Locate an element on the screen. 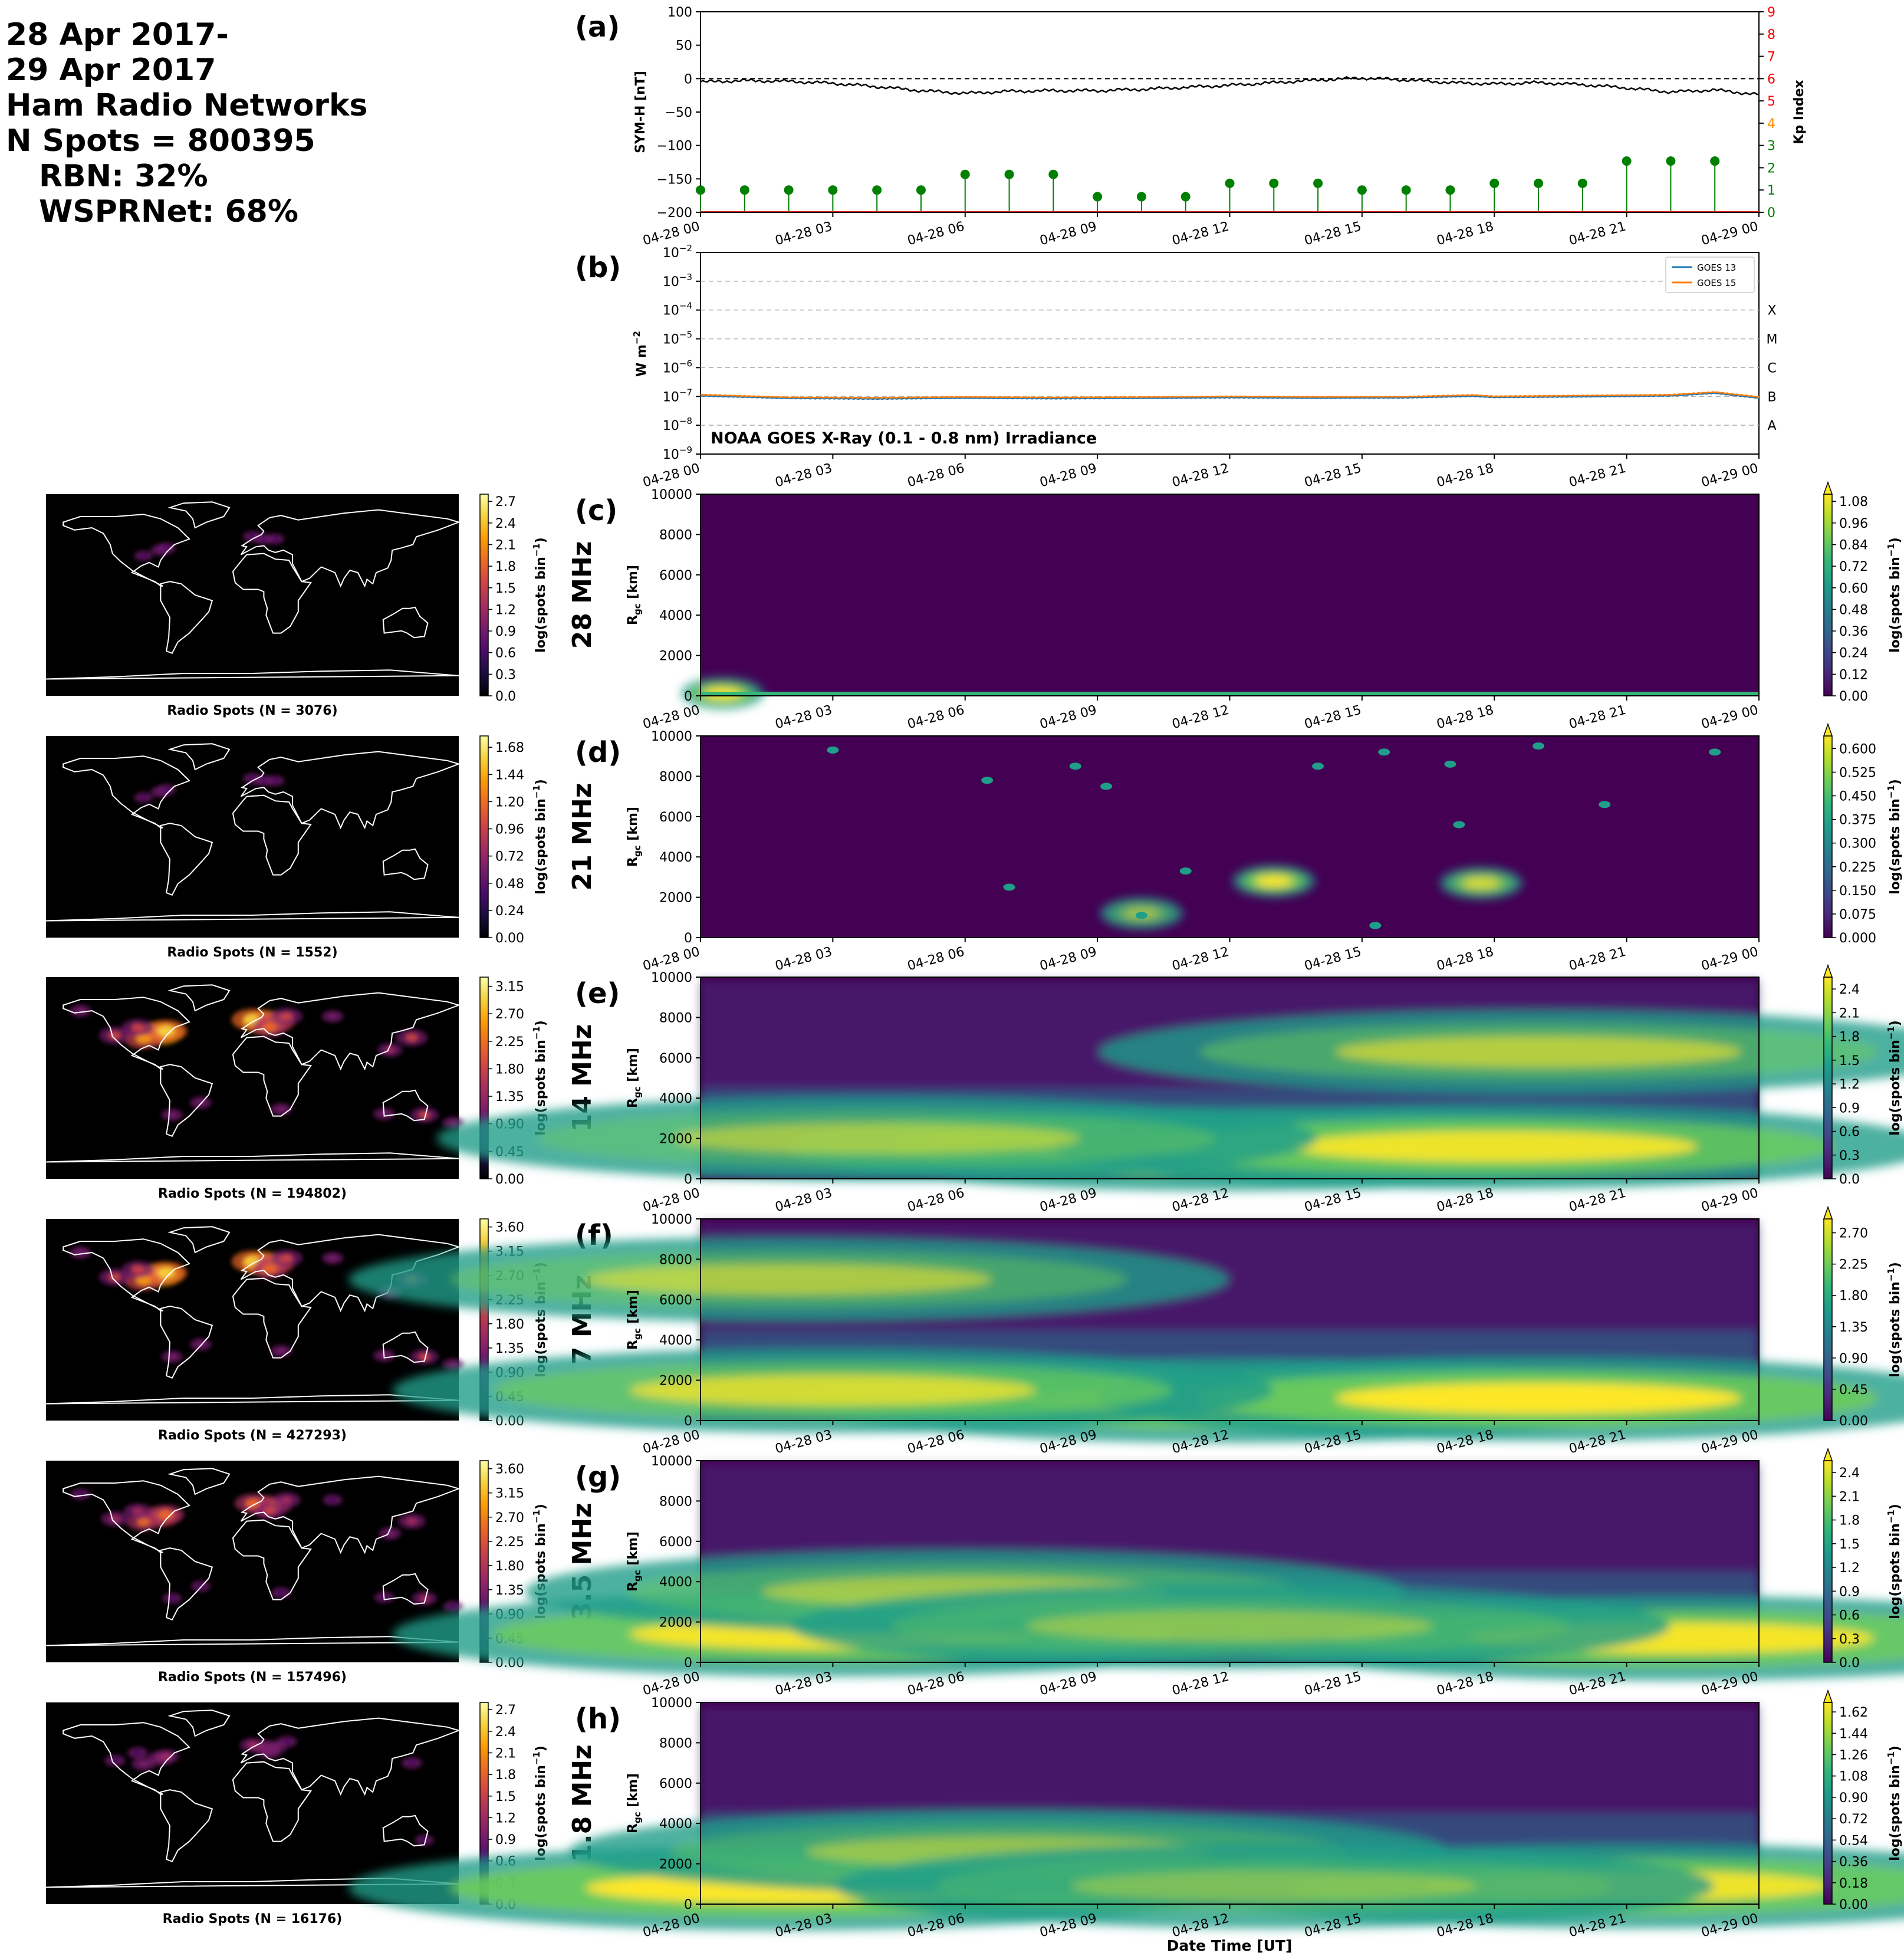 The height and width of the screenshot is (1956, 1904). map-colorbar-tick-label: 0.96 is located at coordinates (510, 830).